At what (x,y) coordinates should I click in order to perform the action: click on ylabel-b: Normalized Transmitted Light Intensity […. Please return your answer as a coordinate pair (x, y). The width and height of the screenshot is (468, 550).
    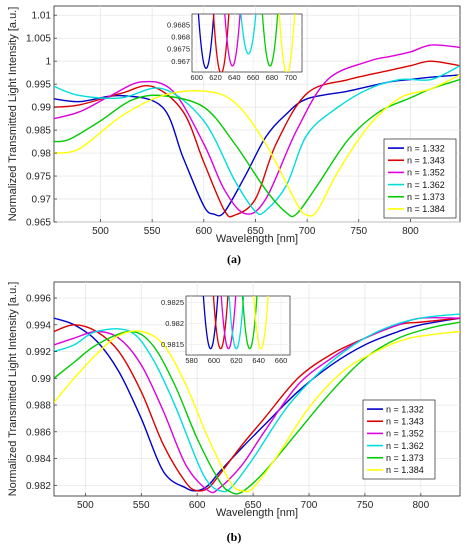
    Looking at the image, I should click on (13, 389).